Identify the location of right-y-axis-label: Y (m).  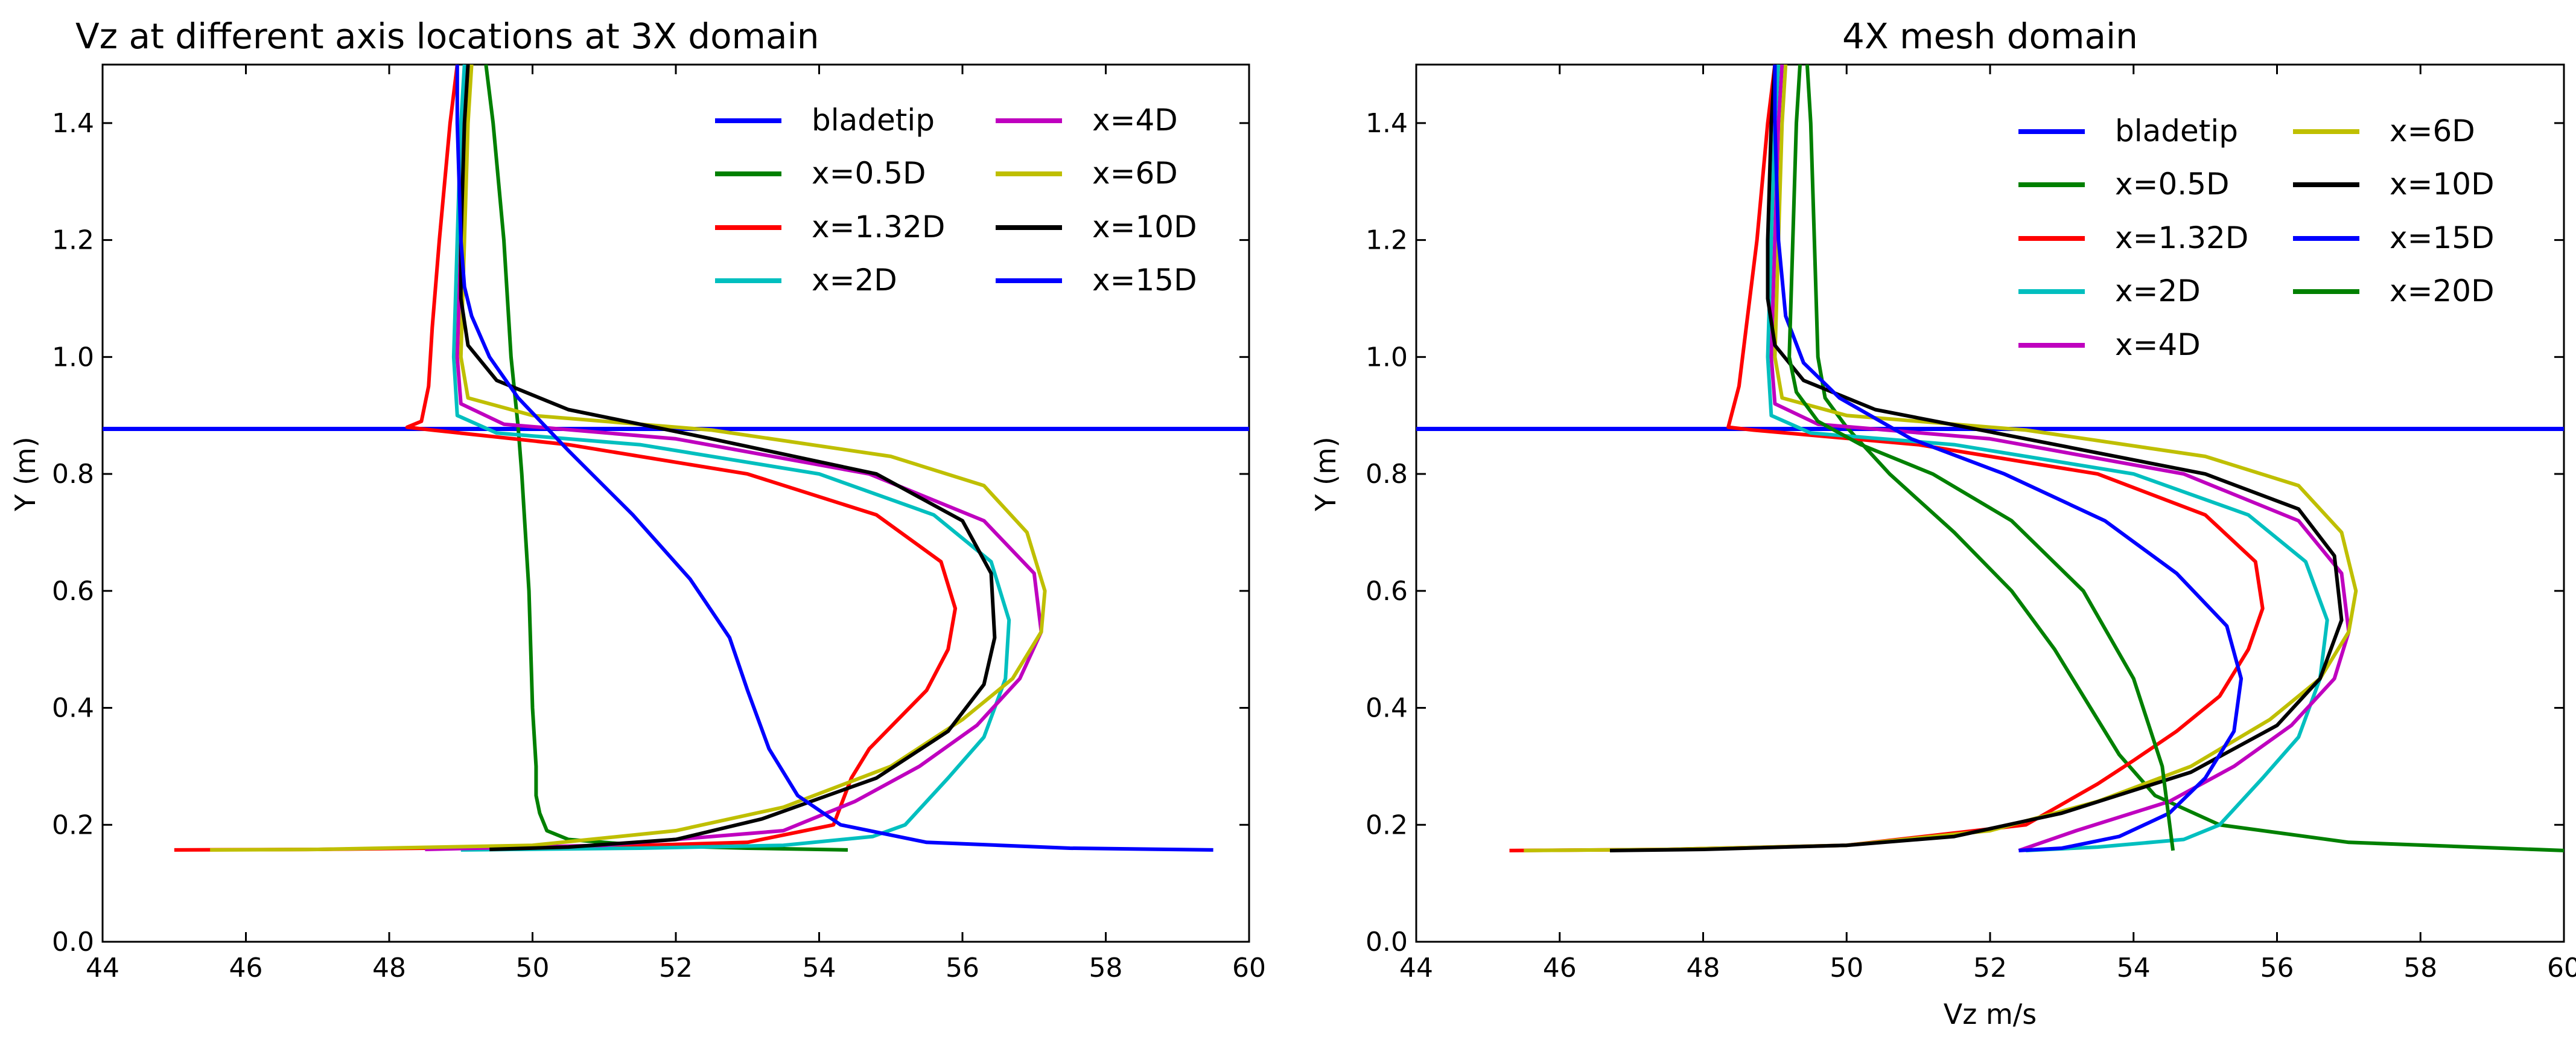
(1325, 473).